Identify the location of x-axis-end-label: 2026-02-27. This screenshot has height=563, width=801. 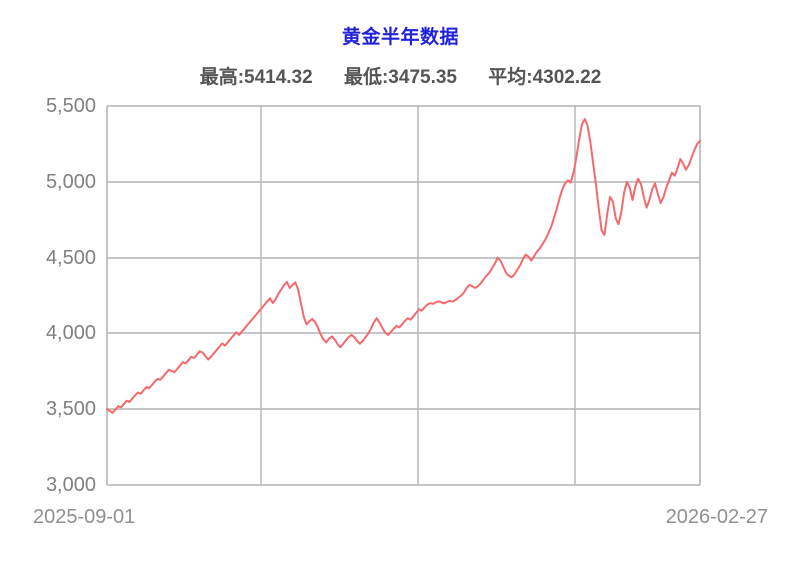
(716, 517).